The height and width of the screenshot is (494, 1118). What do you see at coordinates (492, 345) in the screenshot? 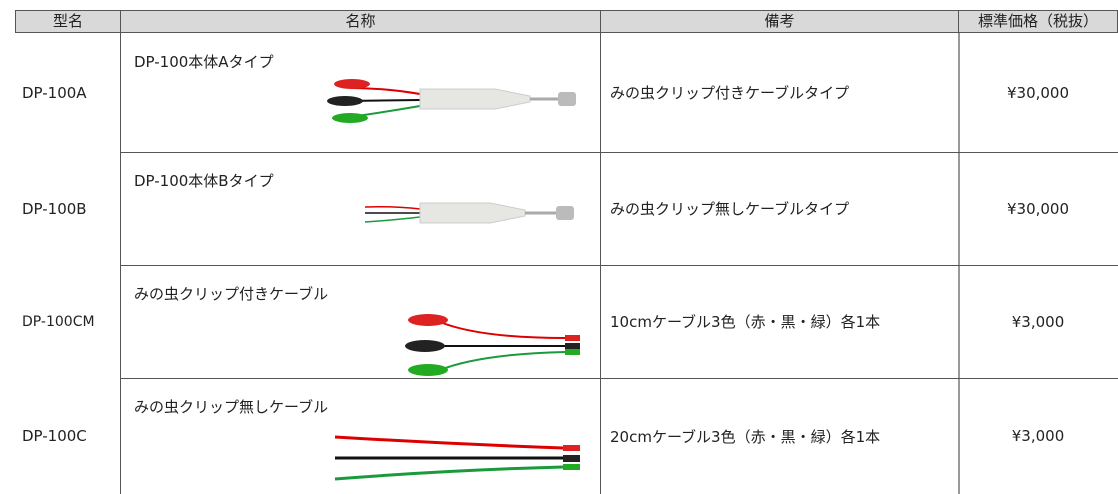
I see `clip-cable-illustration` at bounding box center [492, 345].